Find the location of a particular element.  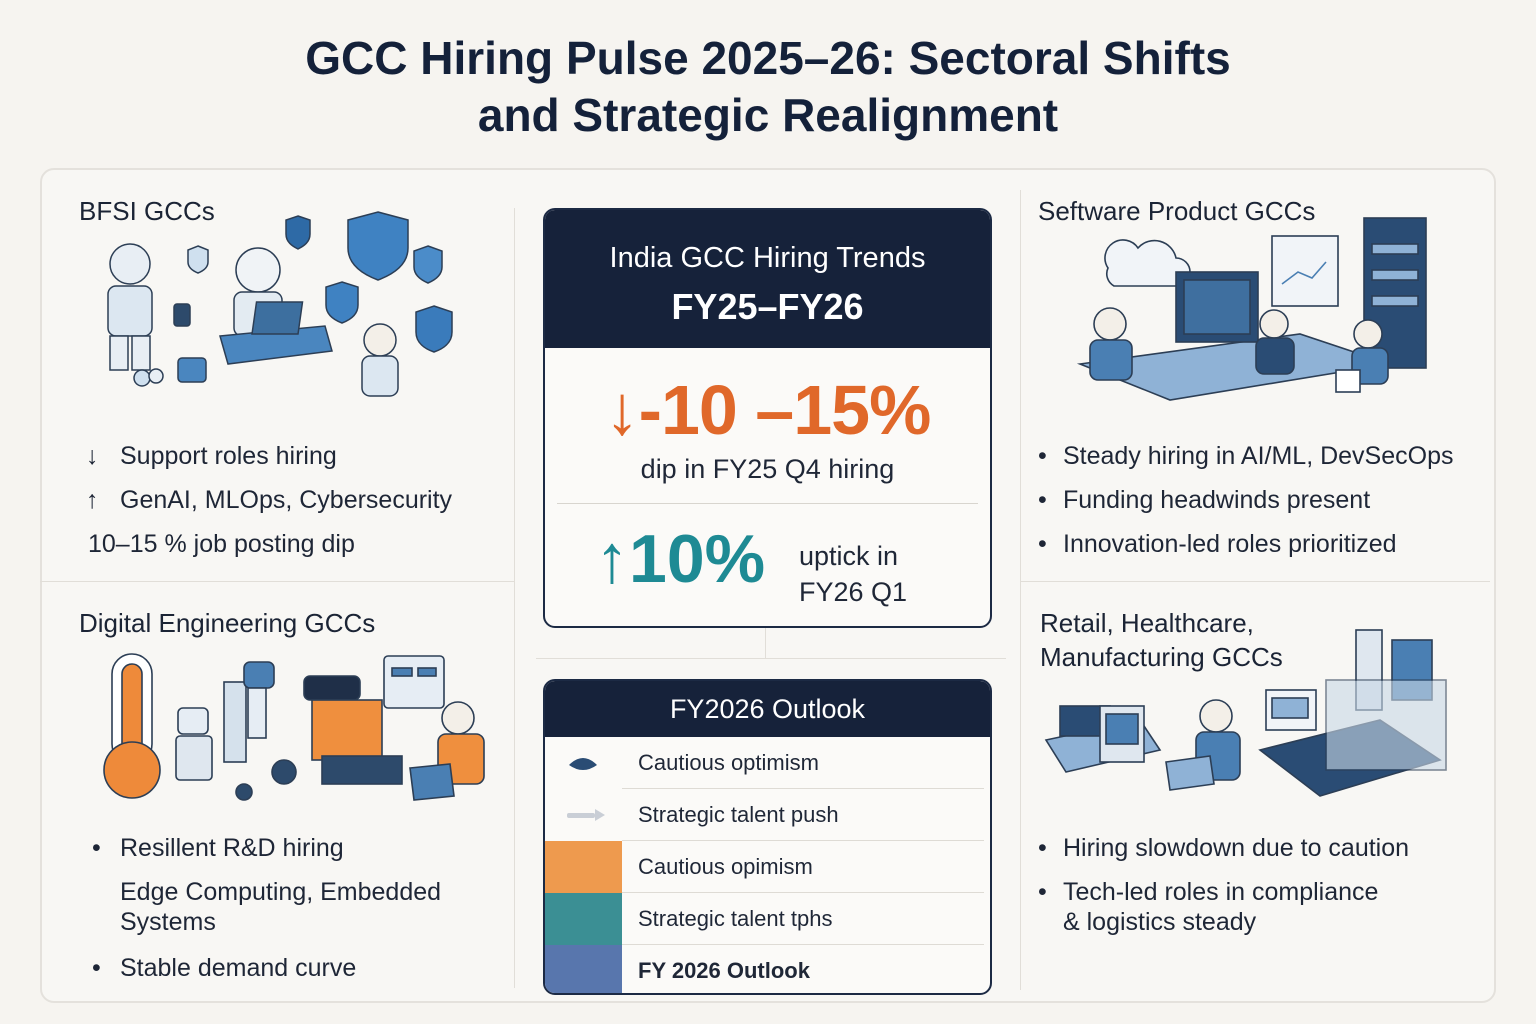

uptick-value: ↑10% is located at coordinates (680, 559).